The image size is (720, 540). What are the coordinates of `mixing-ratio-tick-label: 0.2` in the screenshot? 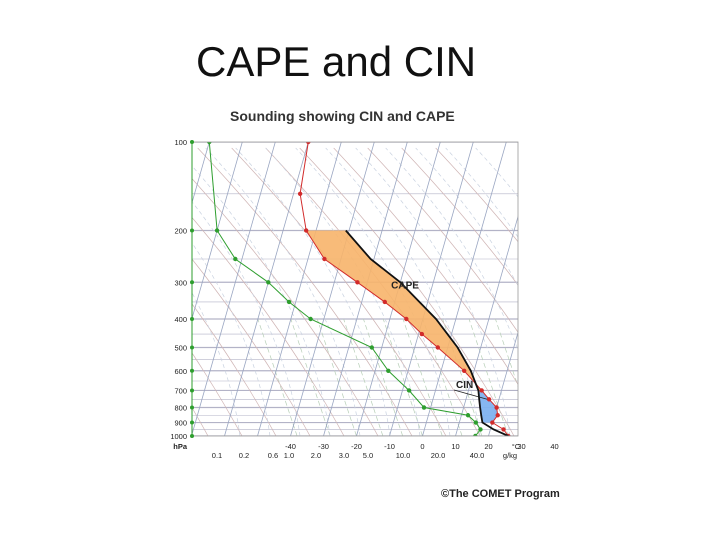 It's located at (244, 455).